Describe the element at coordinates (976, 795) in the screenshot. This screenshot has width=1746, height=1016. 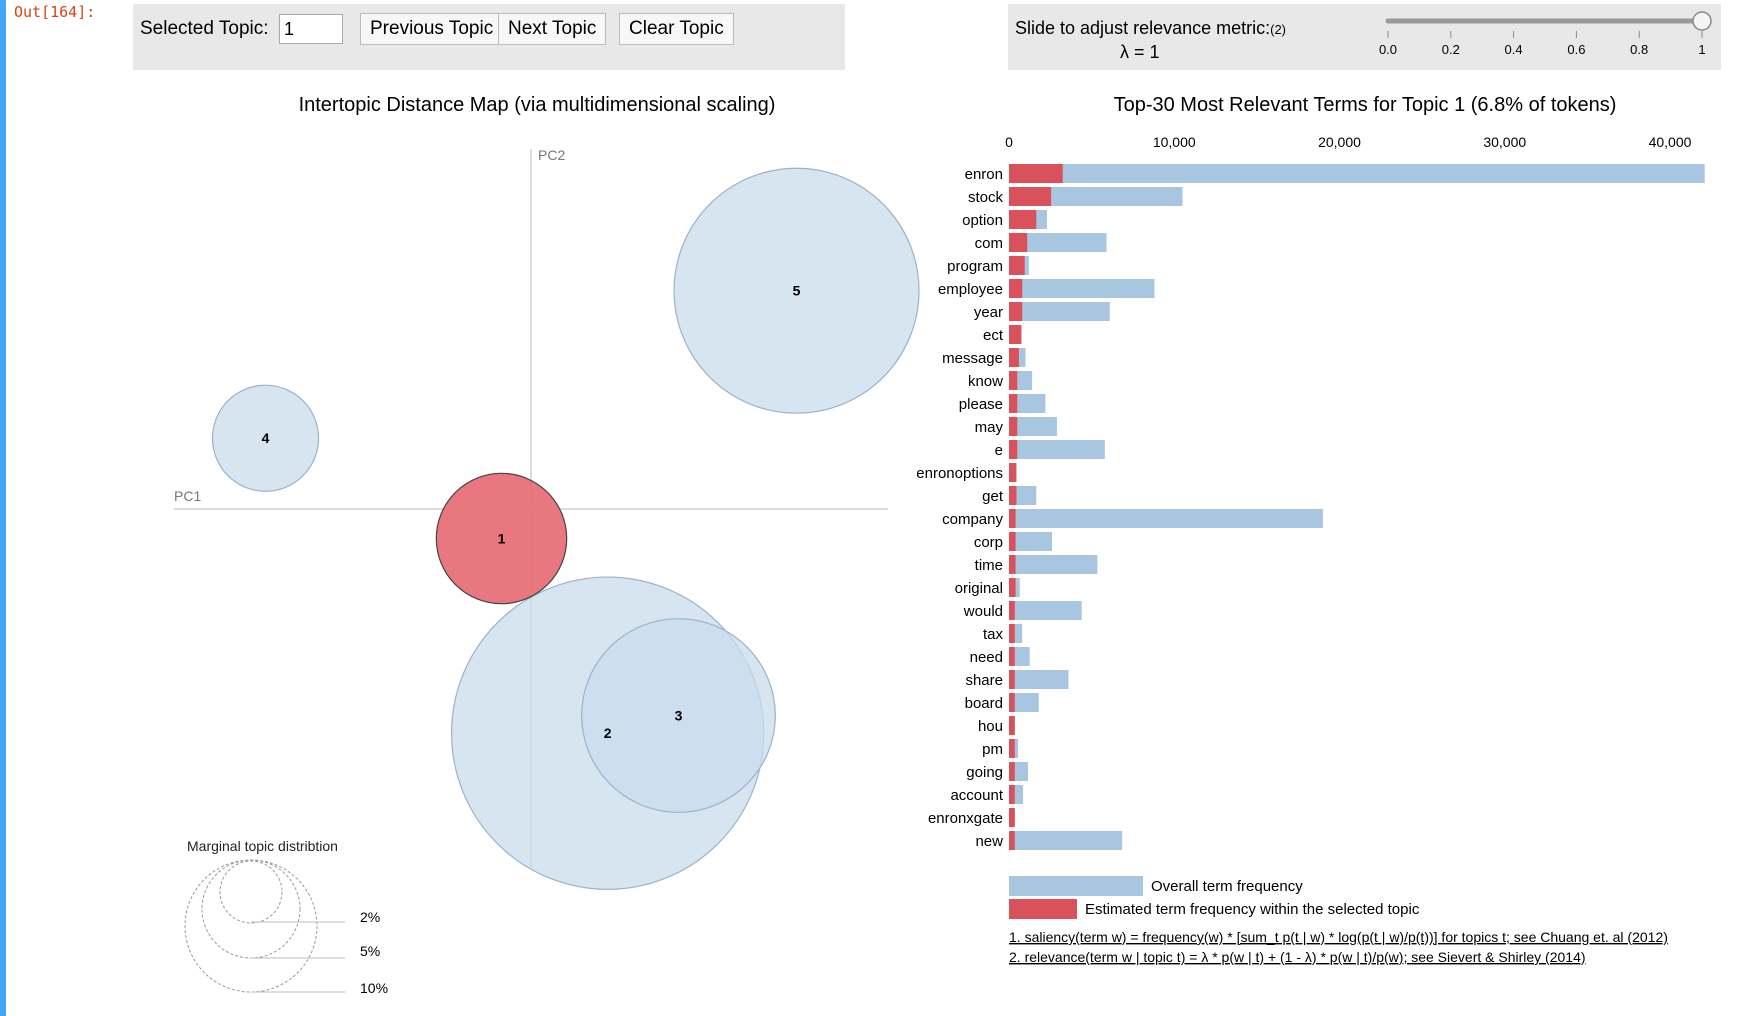
I see `term-label-account: account` at that location.